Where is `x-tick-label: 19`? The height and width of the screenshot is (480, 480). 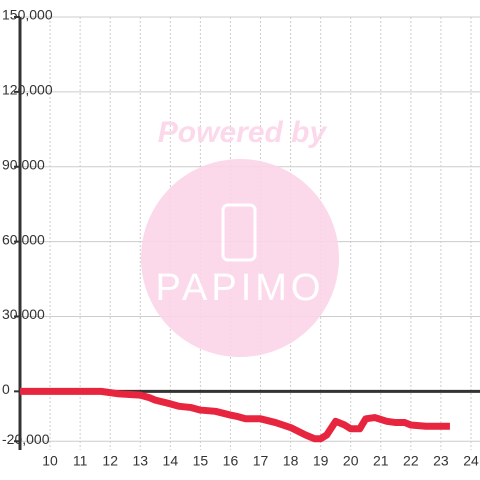
x-tick-label: 19 is located at coordinates (321, 461).